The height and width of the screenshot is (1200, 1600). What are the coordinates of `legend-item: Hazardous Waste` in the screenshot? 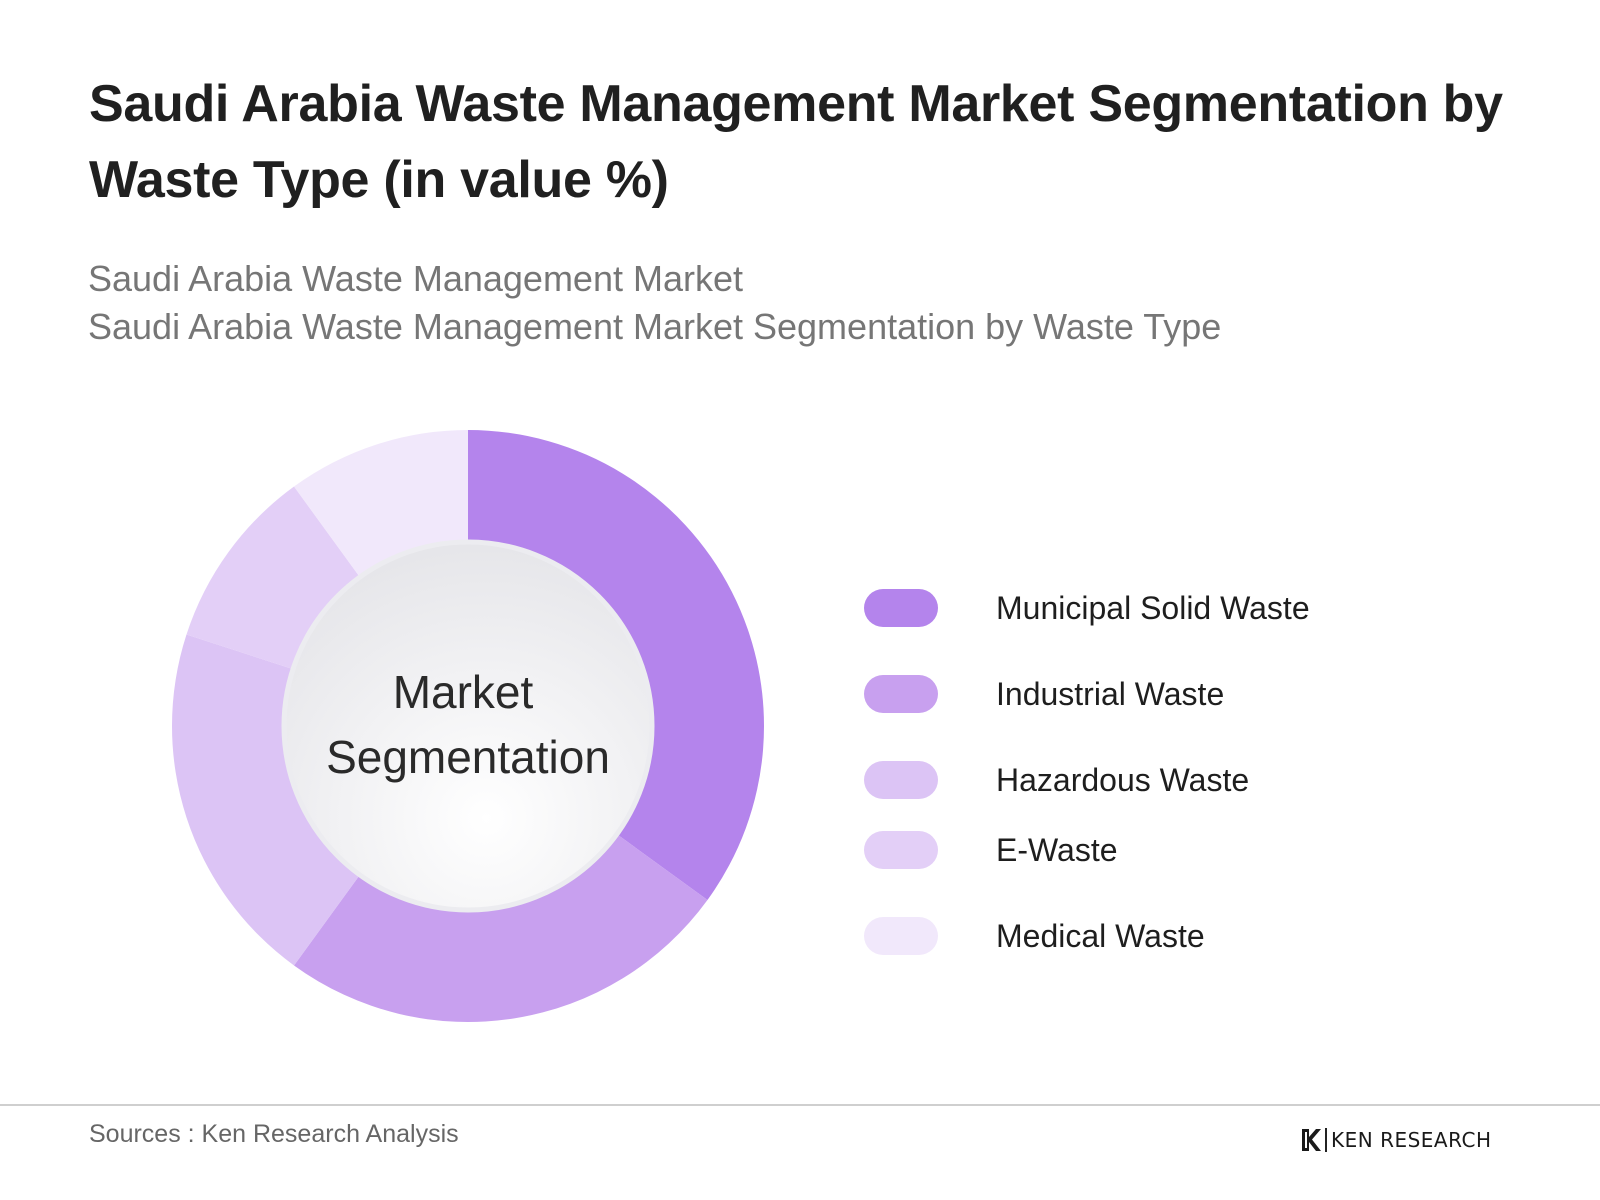 It's located at (1056, 780).